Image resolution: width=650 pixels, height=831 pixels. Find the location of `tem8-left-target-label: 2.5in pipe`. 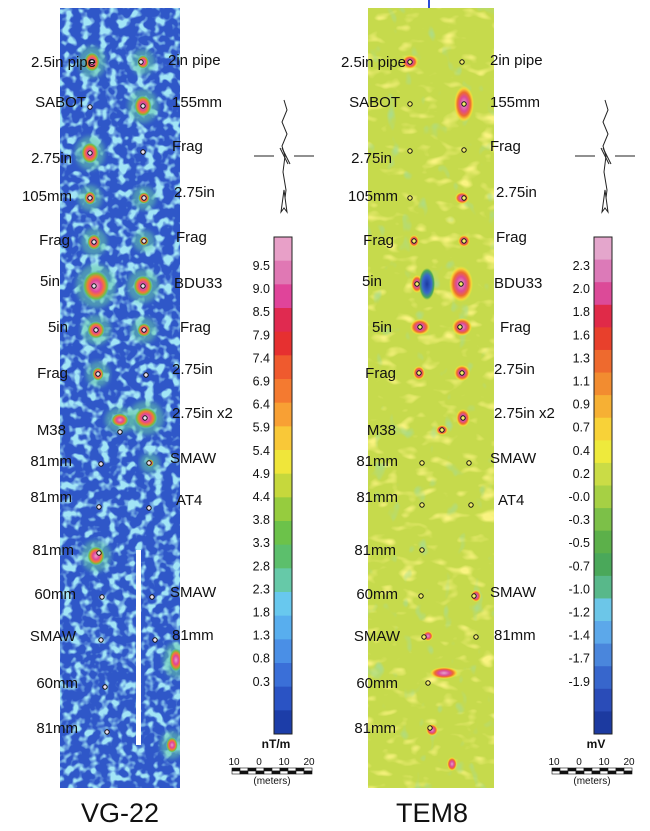

tem8-left-target-label: 2.5in pipe is located at coordinates (373, 62).